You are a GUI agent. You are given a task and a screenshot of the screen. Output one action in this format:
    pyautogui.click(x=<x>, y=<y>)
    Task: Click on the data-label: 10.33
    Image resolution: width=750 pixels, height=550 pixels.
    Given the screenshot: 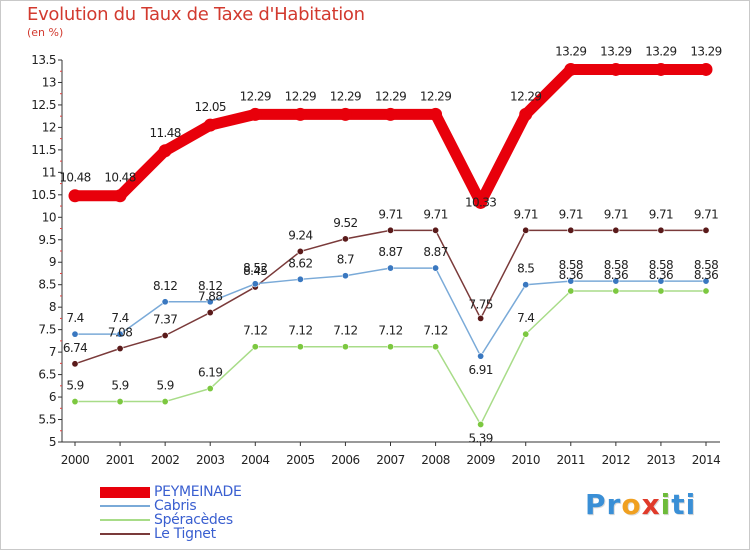 What is the action you would take?
    pyautogui.click(x=480, y=202)
    